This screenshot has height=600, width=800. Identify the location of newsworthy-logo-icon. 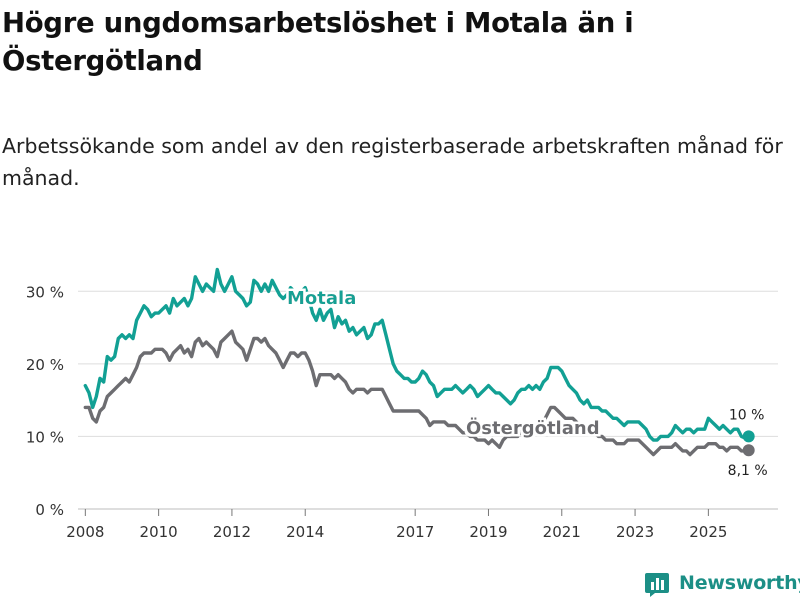
(657, 585).